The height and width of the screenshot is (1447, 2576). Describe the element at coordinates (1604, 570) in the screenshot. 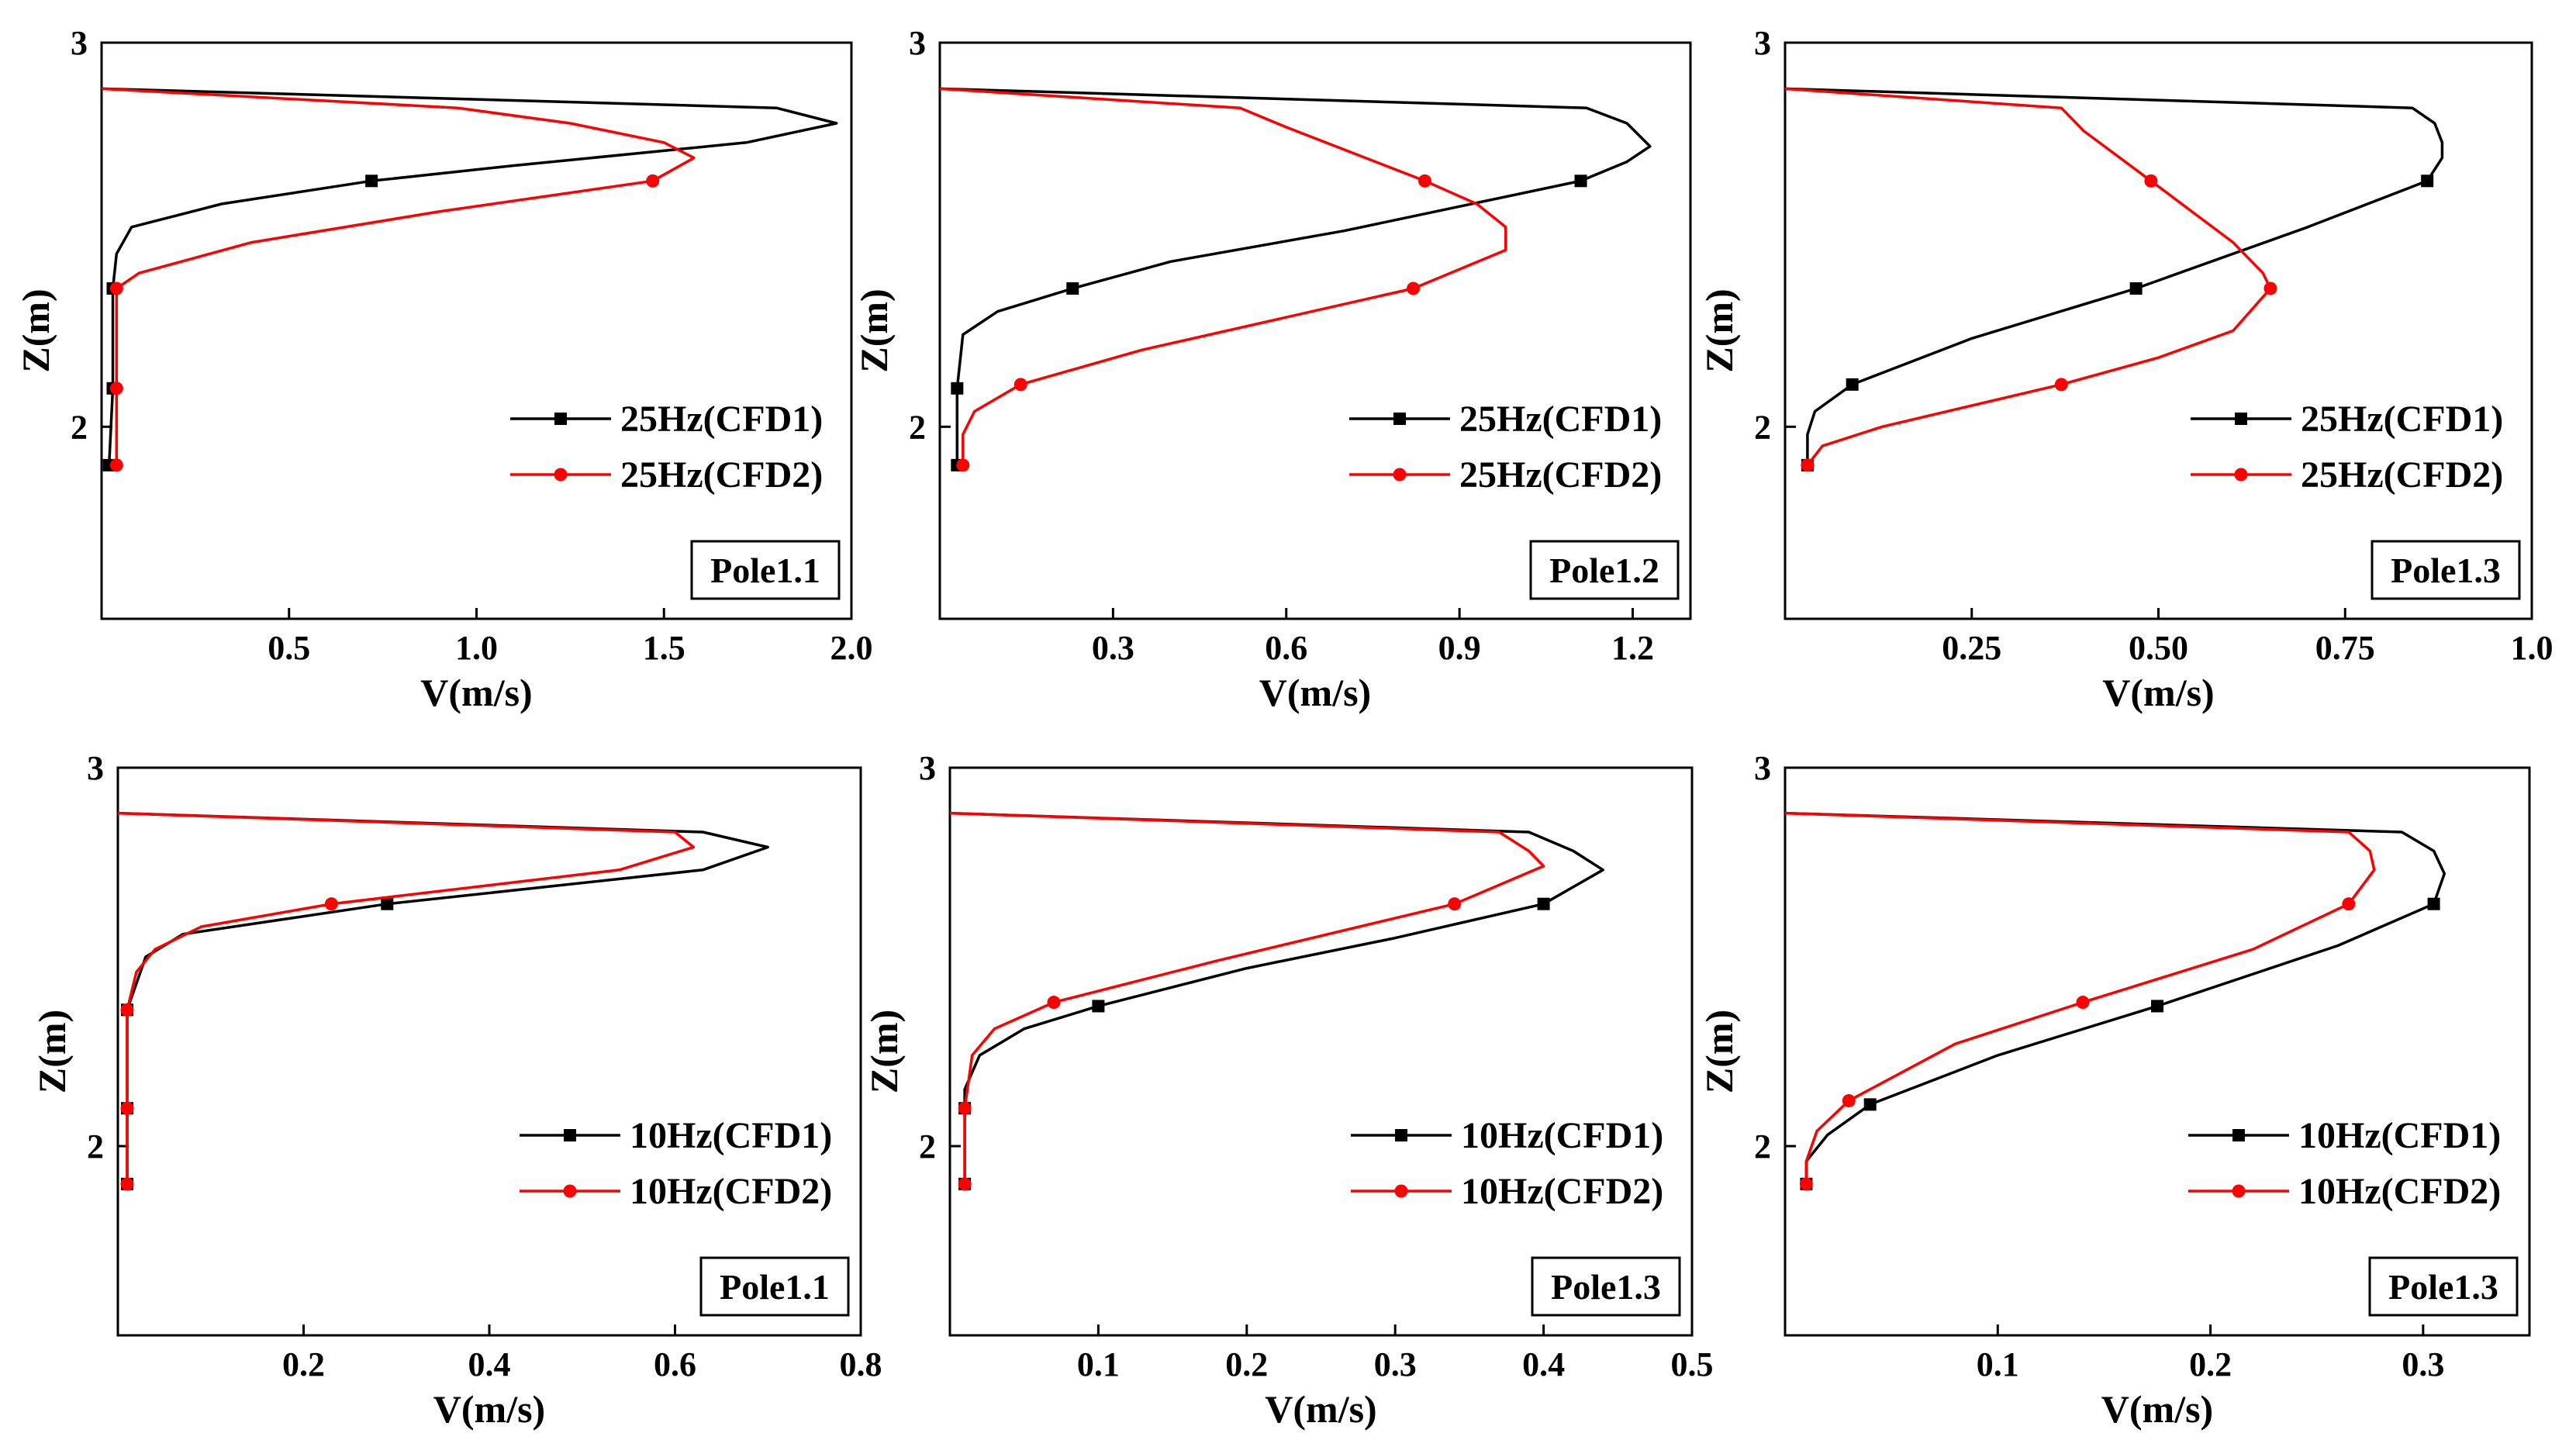

I see `panel-tag-label: Pole1.2` at that location.